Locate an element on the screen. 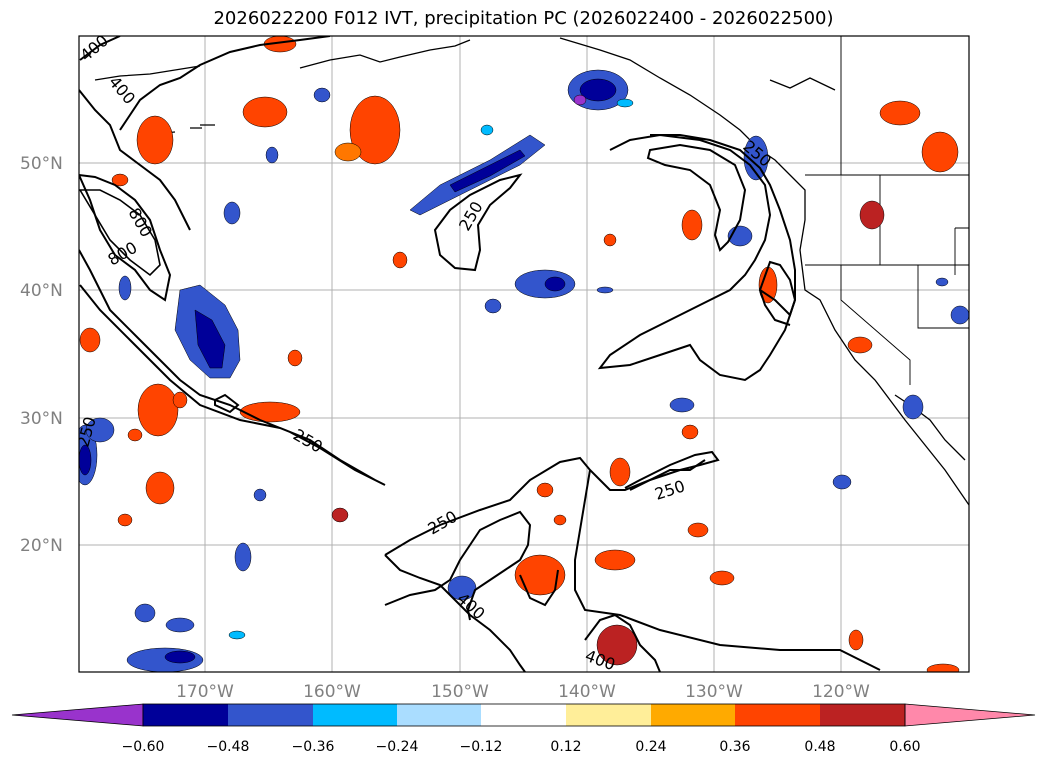 Image resolution: width=1047 pixels, height=765 pixels. colorbar-tick: −0.12 is located at coordinates (481, 747).